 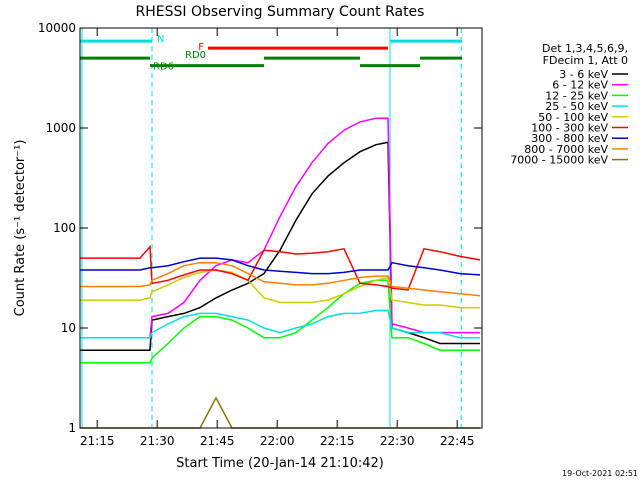 What do you see at coordinates (217, 441) in the screenshot?
I see `x-tick-label: 21:45` at bounding box center [217, 441].